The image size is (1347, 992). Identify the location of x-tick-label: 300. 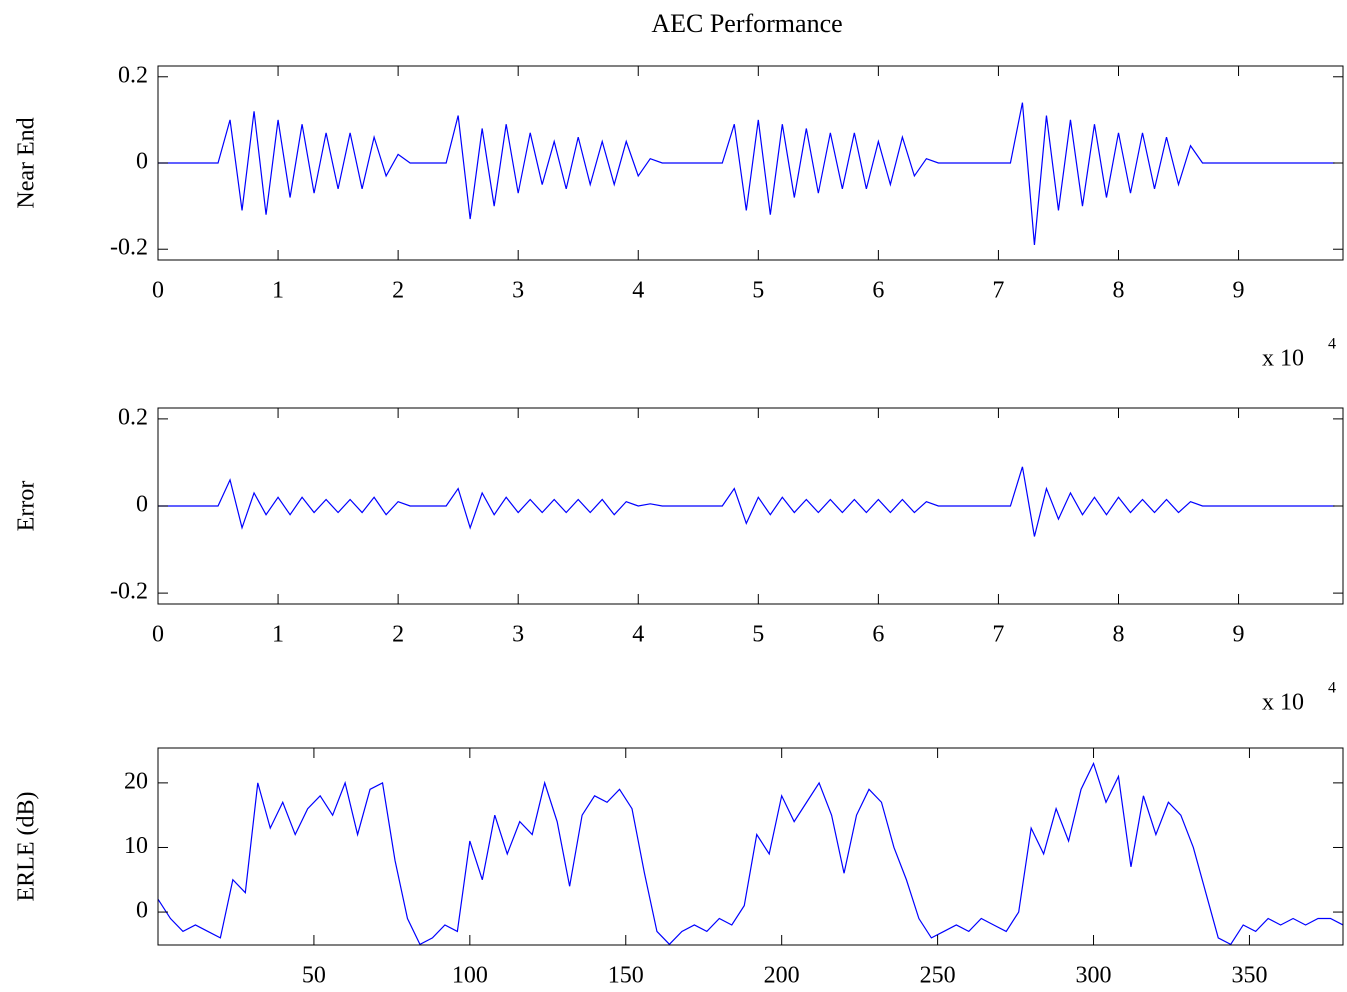
(1094, 976).